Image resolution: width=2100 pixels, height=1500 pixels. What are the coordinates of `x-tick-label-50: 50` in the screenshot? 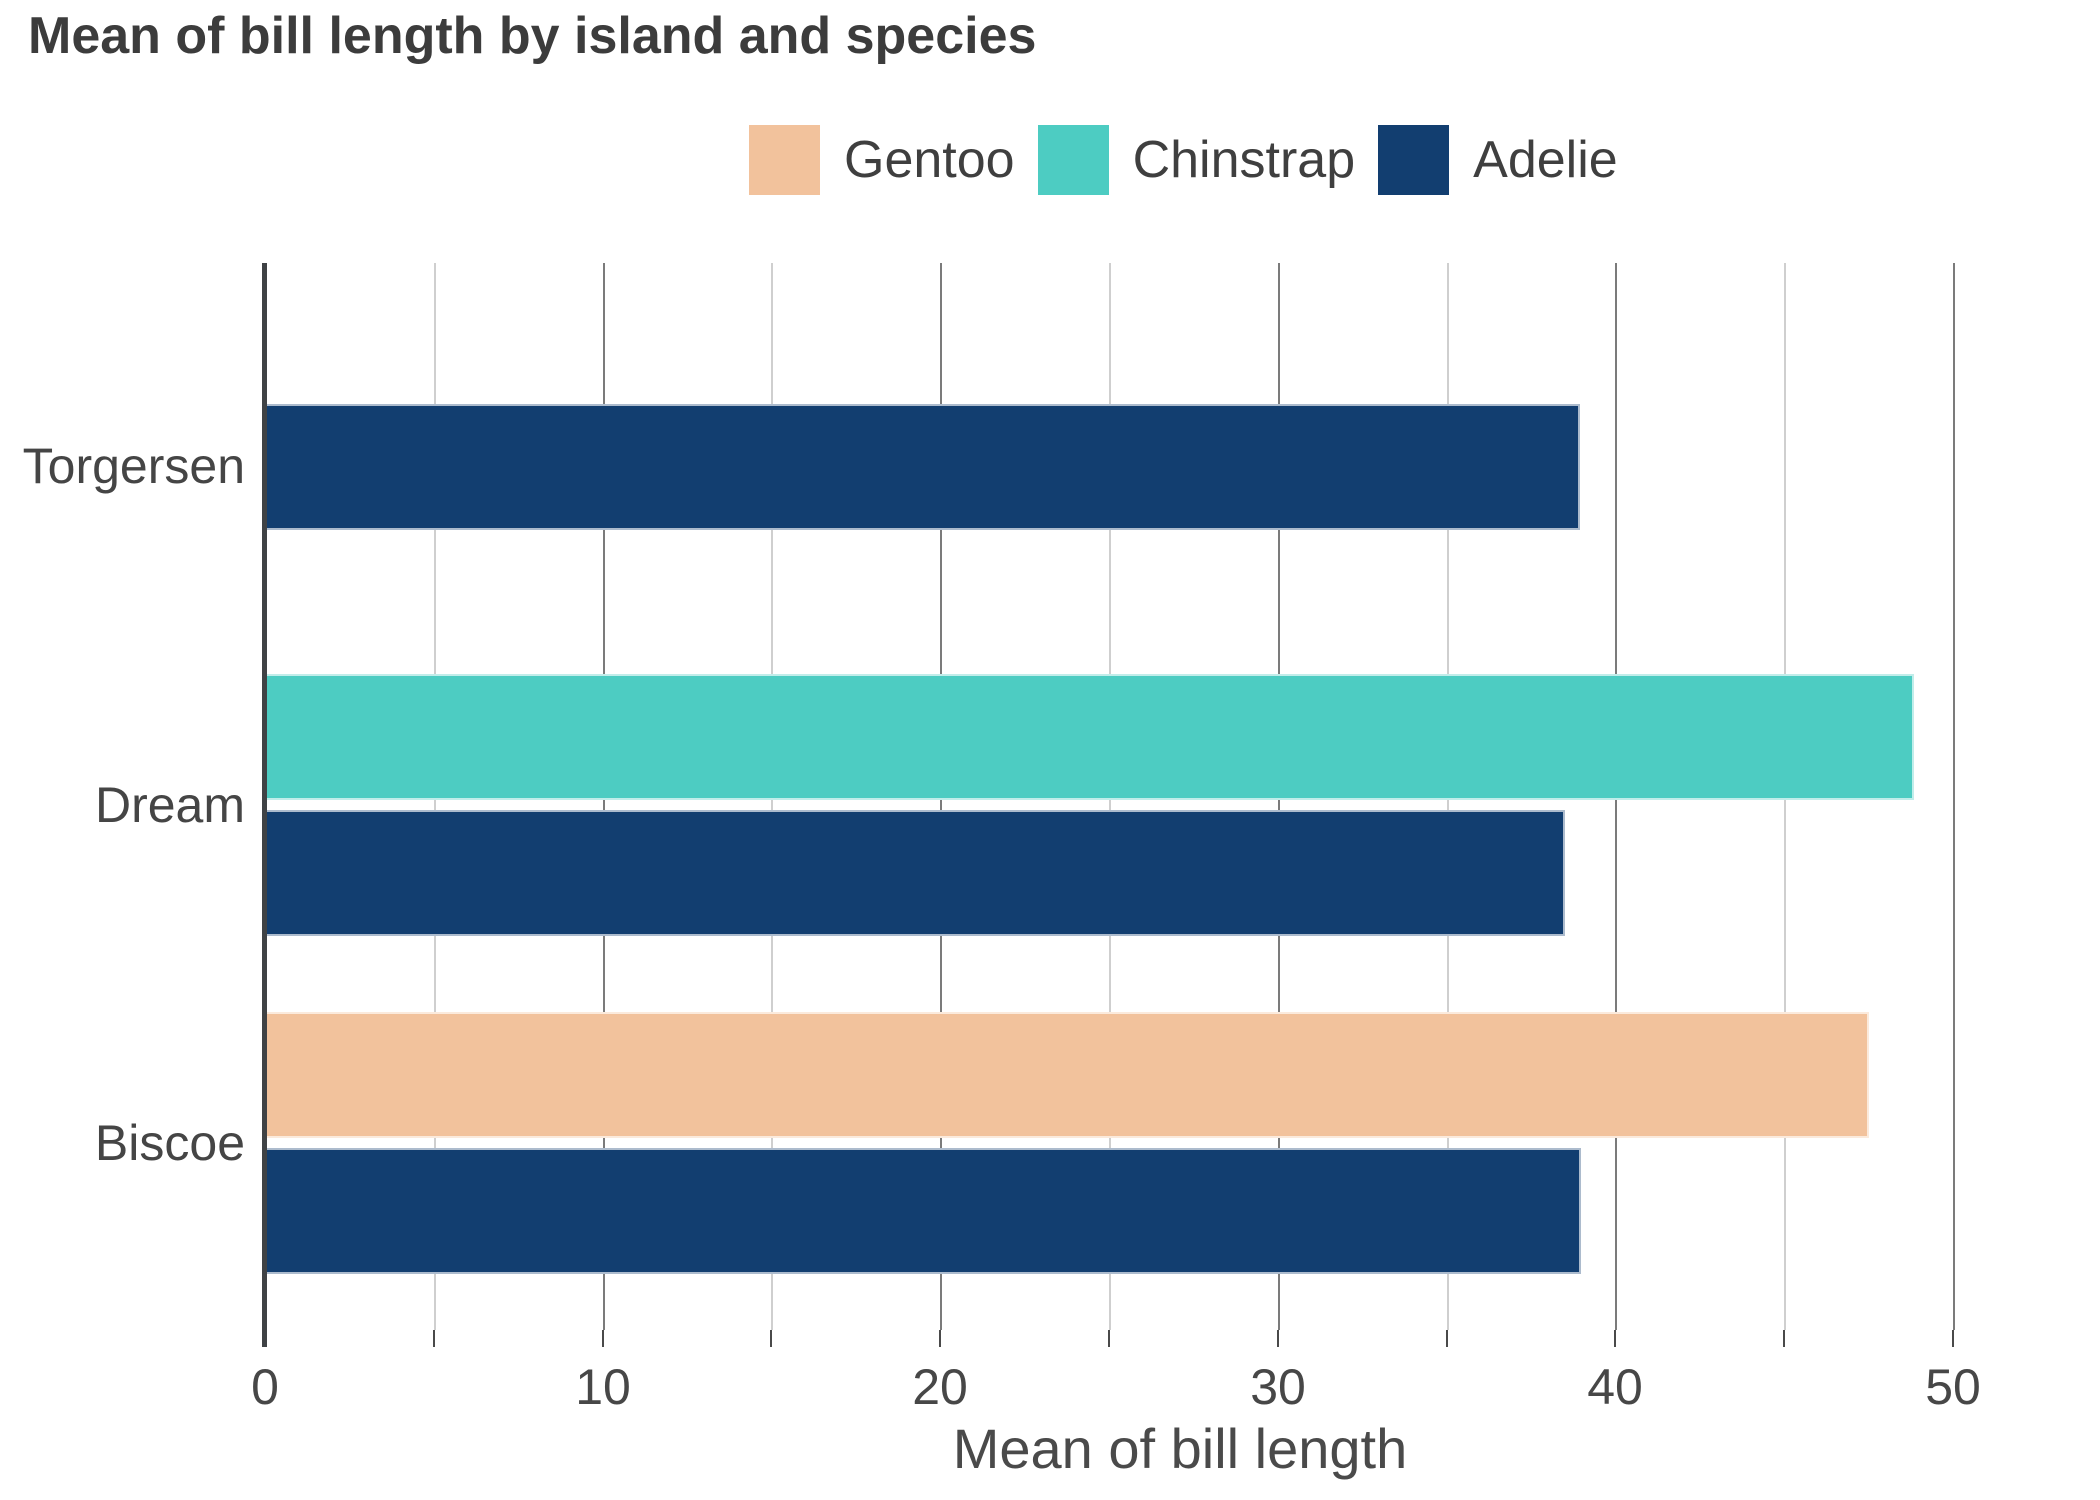 It's located at (1953, 1387).